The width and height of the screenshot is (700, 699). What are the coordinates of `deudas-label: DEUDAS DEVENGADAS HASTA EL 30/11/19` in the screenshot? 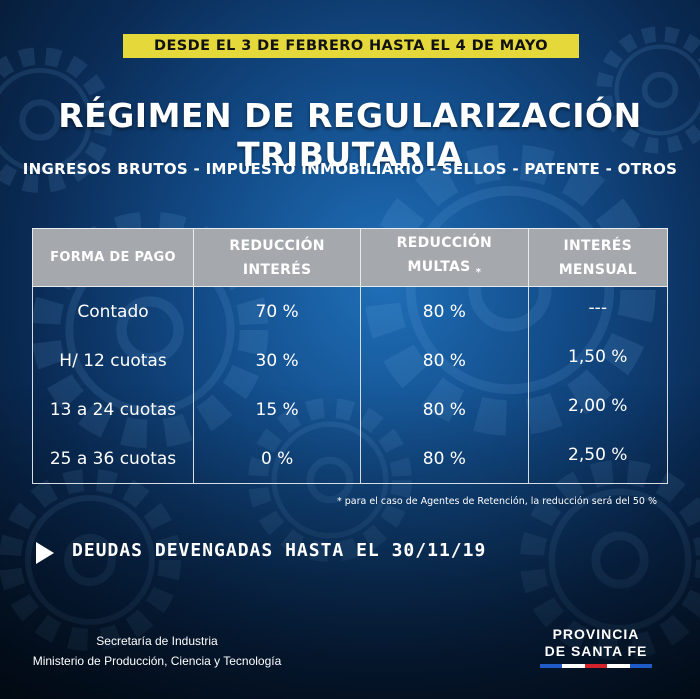 It's located at (279, 550).